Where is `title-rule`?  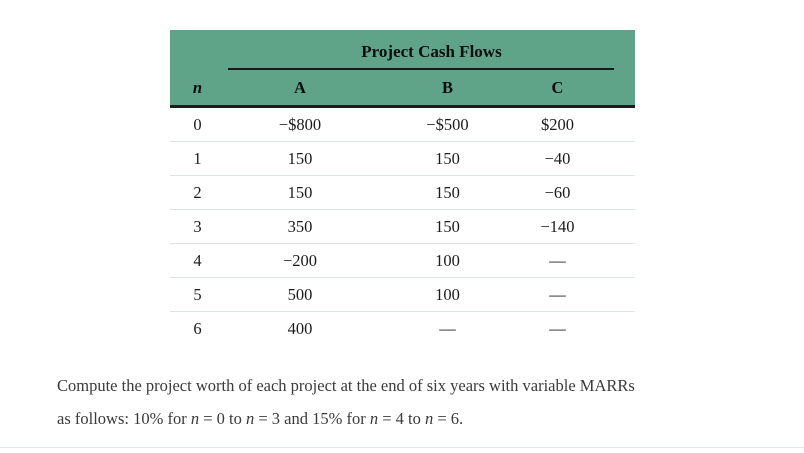 title-rule is located at coordinates (421, 69).